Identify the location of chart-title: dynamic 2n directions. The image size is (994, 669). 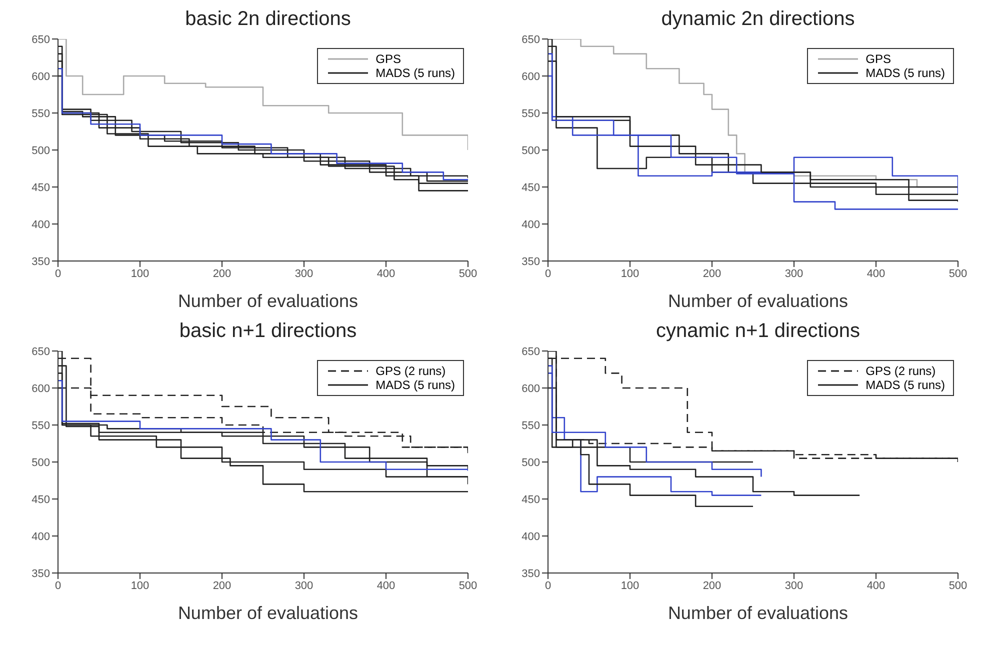
(758, 19).